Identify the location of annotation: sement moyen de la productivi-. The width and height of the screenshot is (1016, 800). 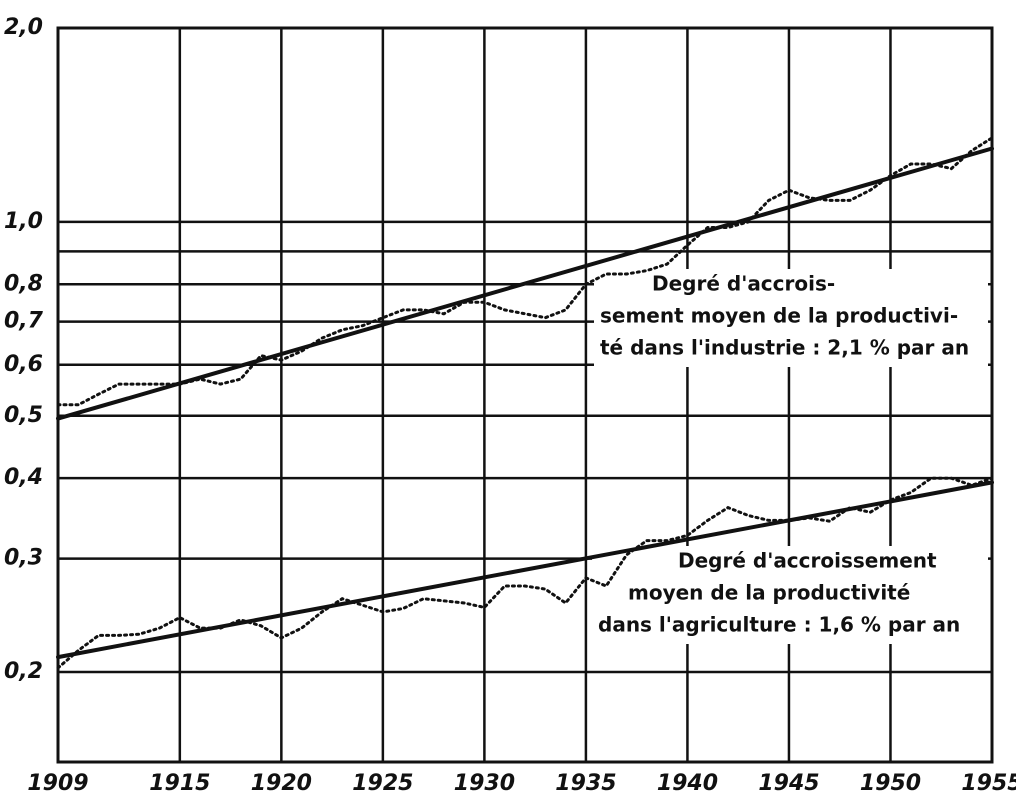
(779, 316).